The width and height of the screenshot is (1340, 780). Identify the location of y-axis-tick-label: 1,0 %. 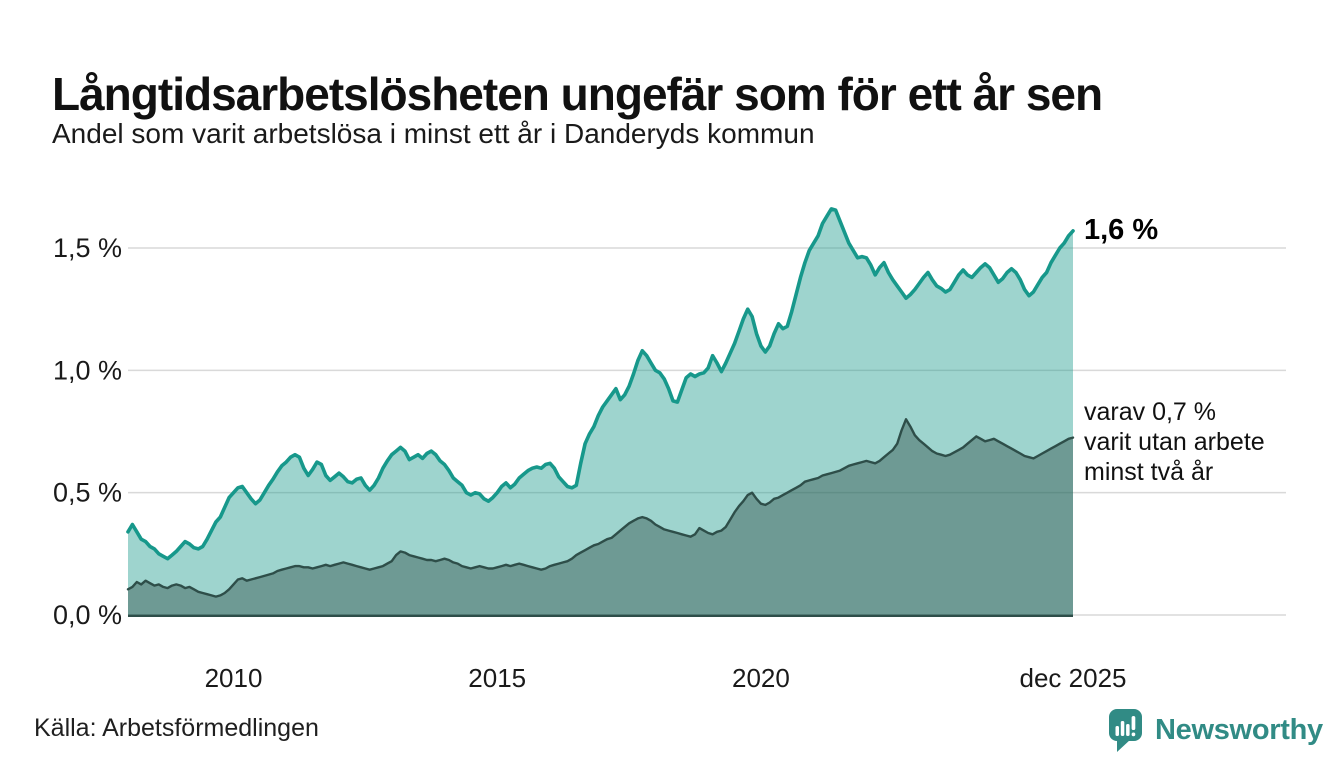
(87, 370).